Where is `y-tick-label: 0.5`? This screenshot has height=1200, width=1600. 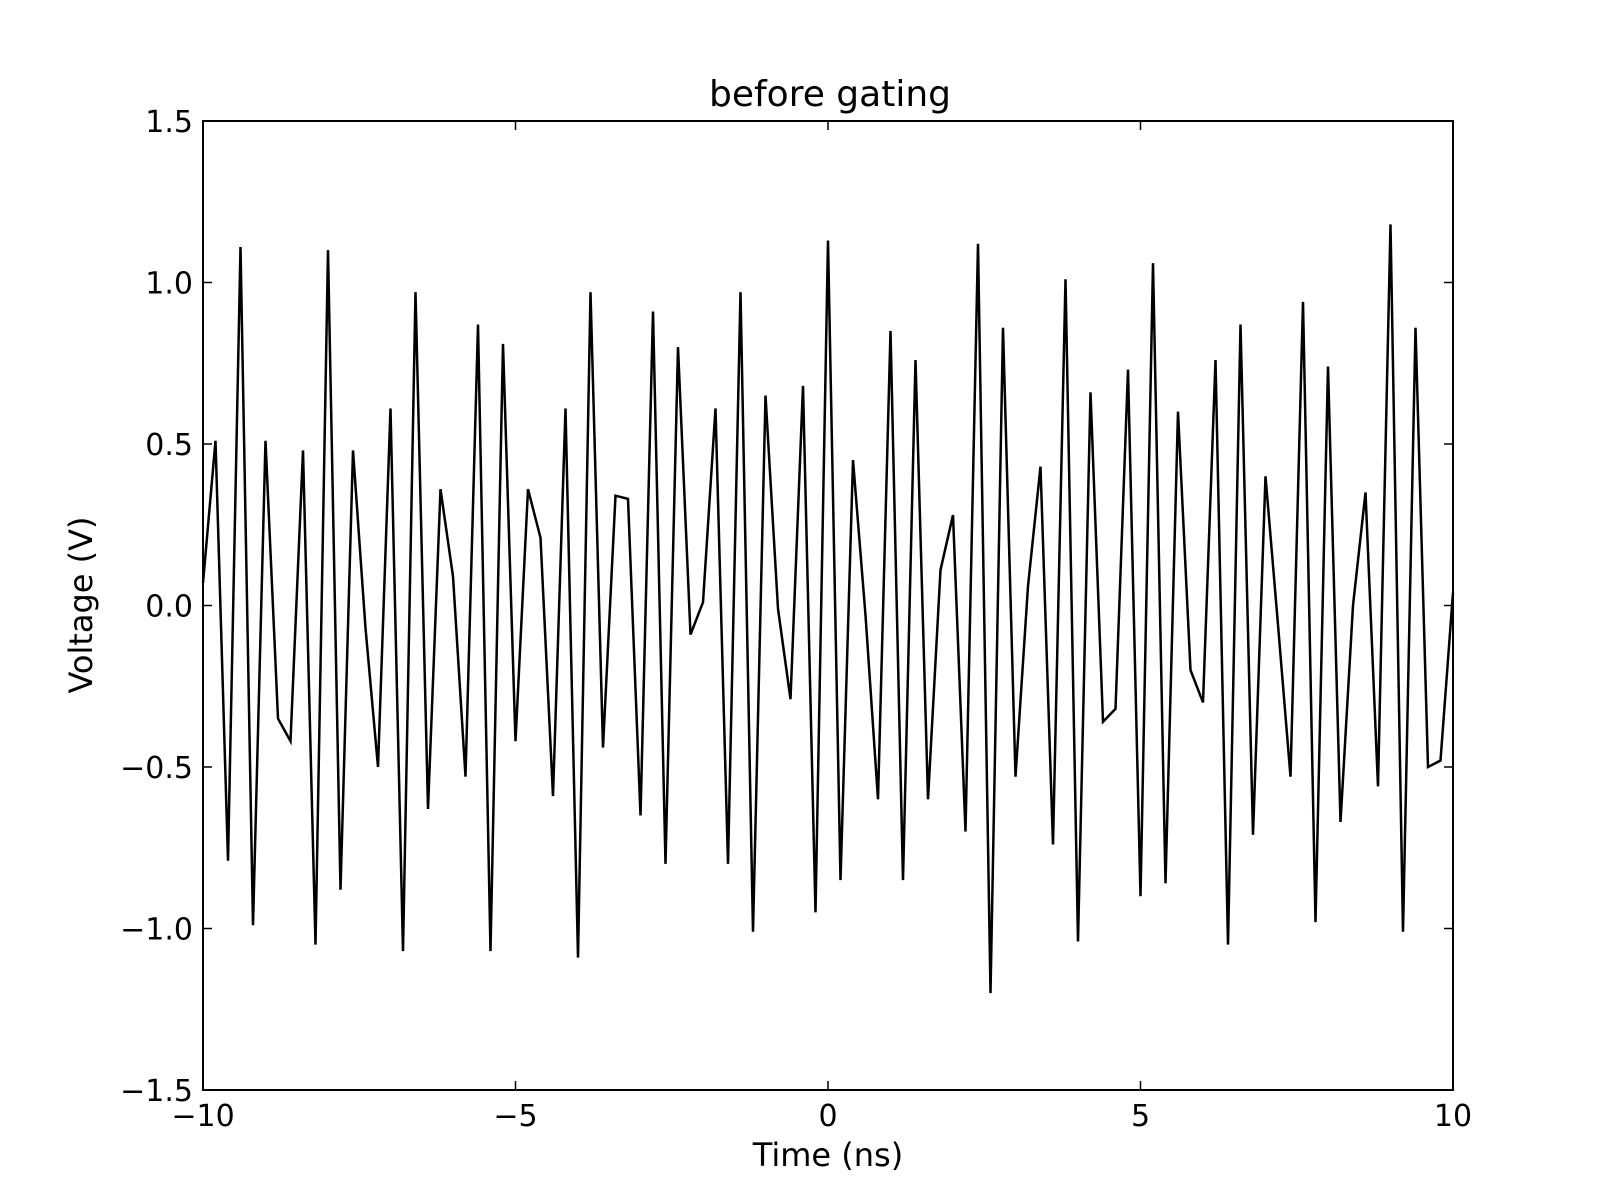
y-tick-label: 0.5 is located at coordinates (169, 445).